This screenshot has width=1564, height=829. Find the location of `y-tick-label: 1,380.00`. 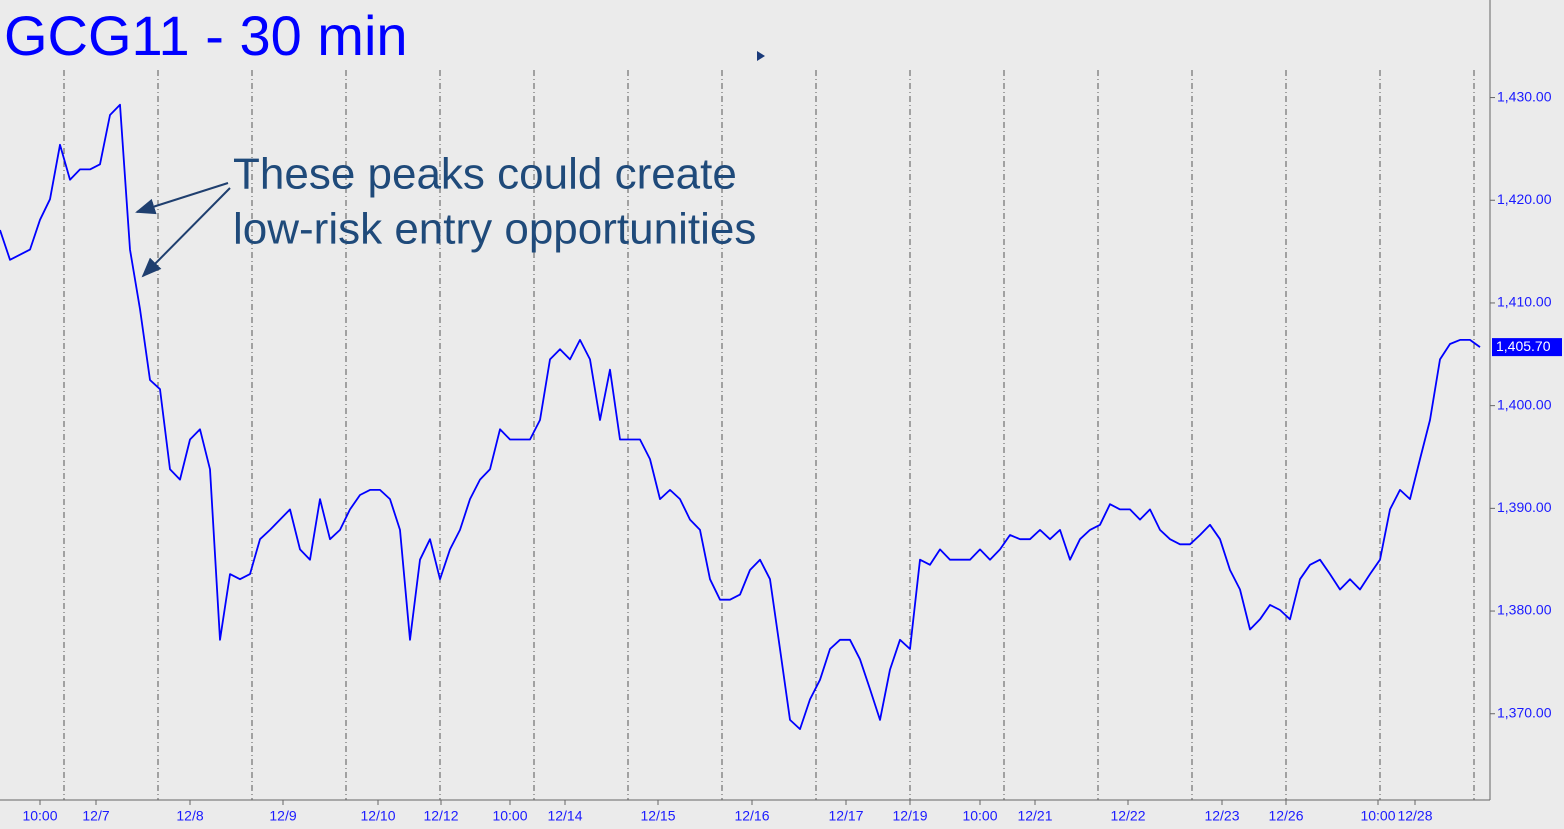

y-tick-label: 1,380.00 is located at coordinates (1524, 610).